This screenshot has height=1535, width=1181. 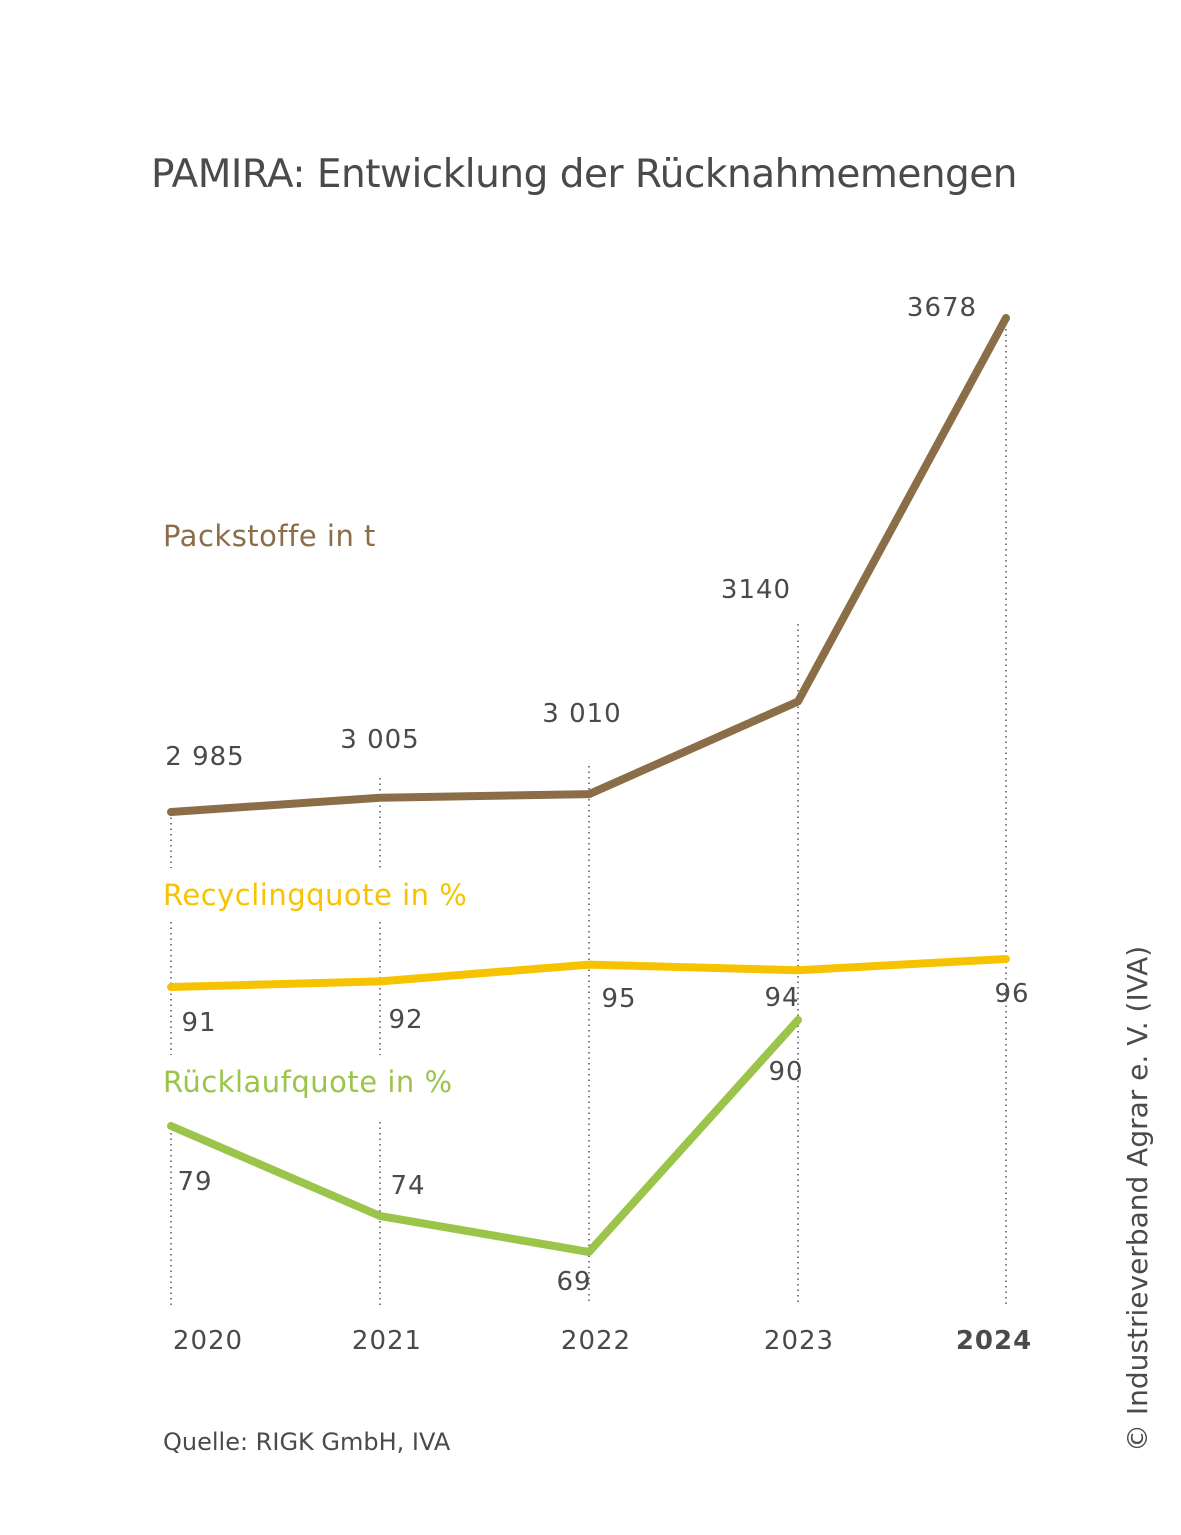 What do you see at coordinates (269, 536) in the screenshot?
I see `series-name-label: Packstoffe in t` at bounding box center [269, 536].